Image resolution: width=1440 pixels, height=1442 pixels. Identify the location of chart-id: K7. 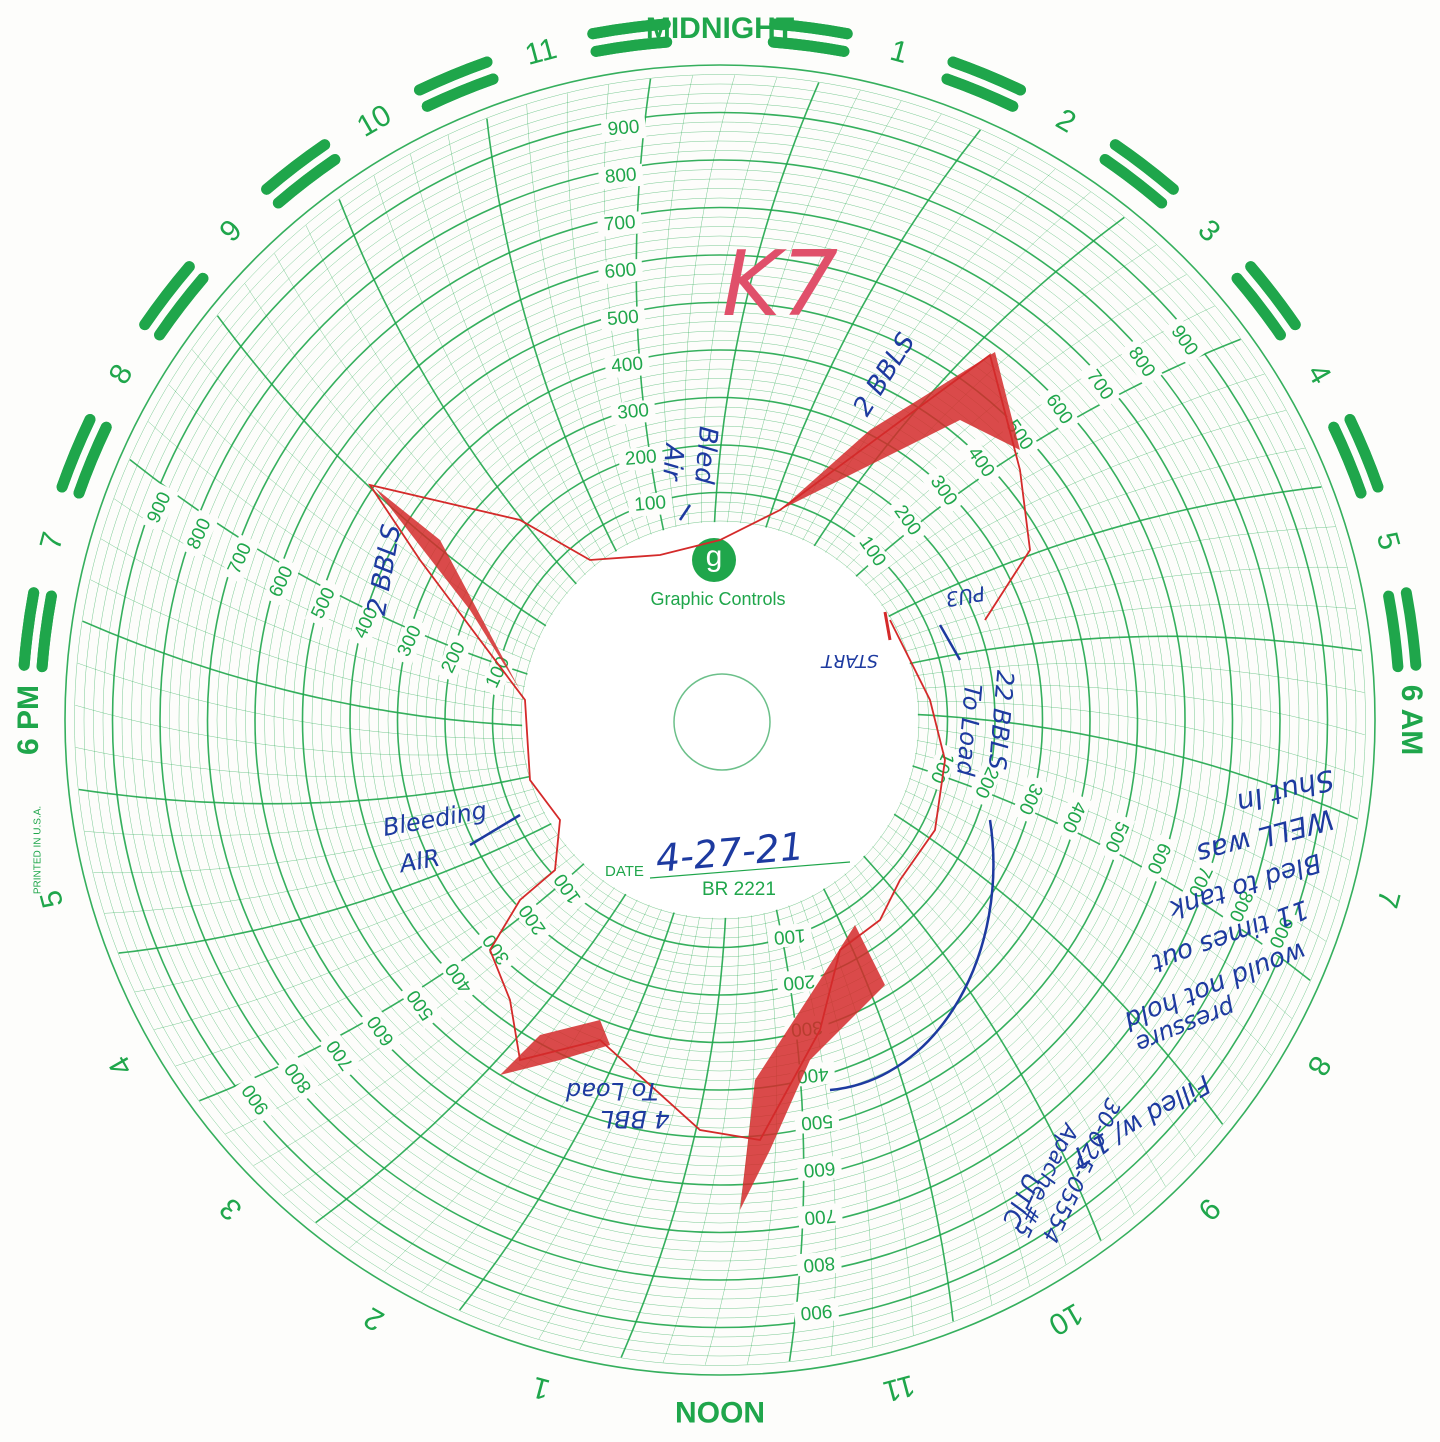
(780, 284).